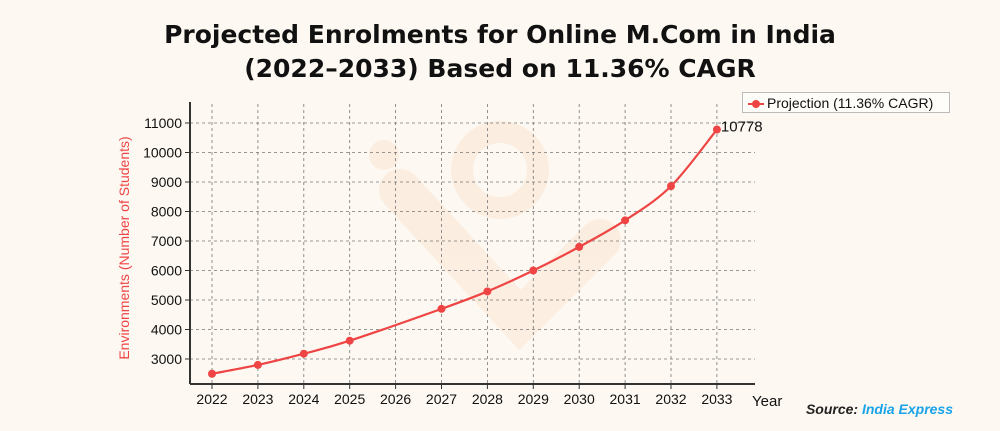  Describe the element at coordinates (257, 399) in the screenshot. I see `x-tick-label: 2023` at that location.